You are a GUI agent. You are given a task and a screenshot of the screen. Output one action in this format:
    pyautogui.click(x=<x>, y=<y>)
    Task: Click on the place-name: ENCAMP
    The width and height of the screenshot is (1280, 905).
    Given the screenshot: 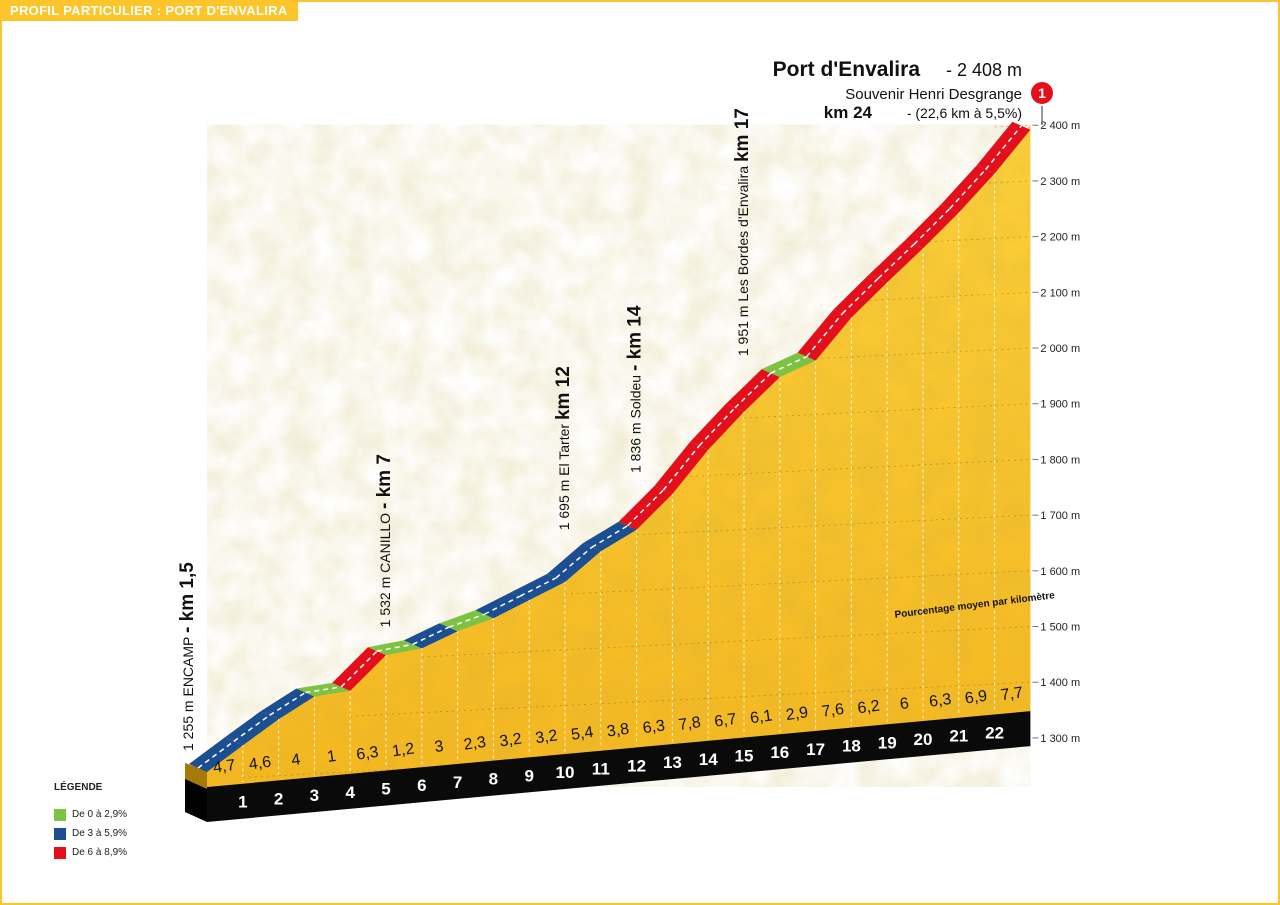 What is the action you would take?
    pyautogui.click(x=188, y=665)
    